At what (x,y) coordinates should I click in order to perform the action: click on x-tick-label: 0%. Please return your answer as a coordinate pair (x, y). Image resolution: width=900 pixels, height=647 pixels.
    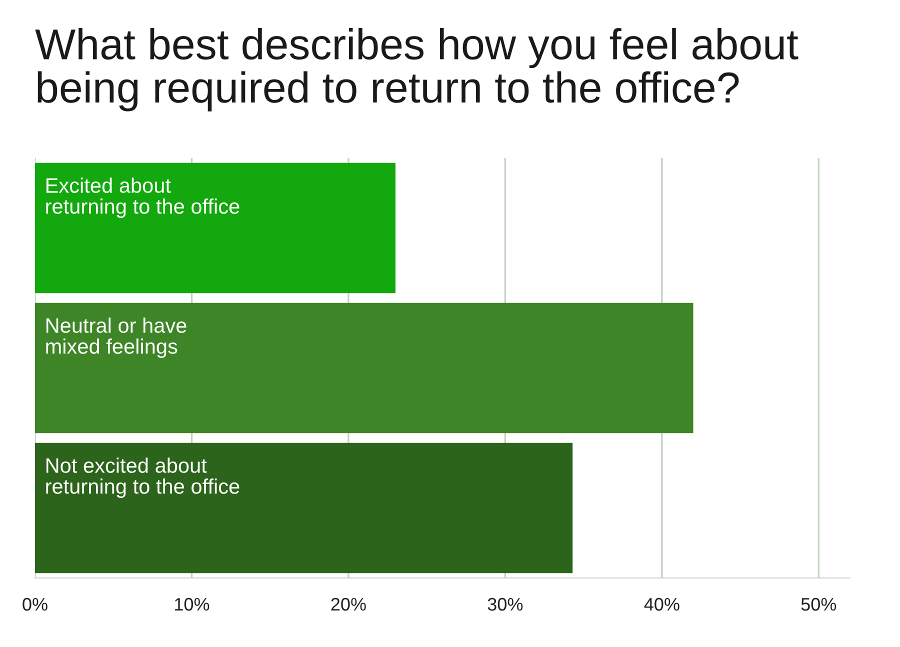
    Looking at the image, I should click on (35, 604).